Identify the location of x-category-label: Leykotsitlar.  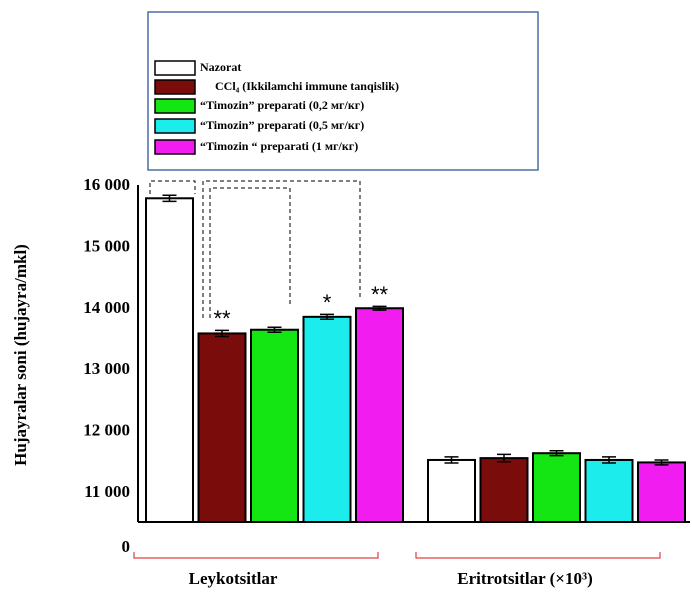
(233, 578).